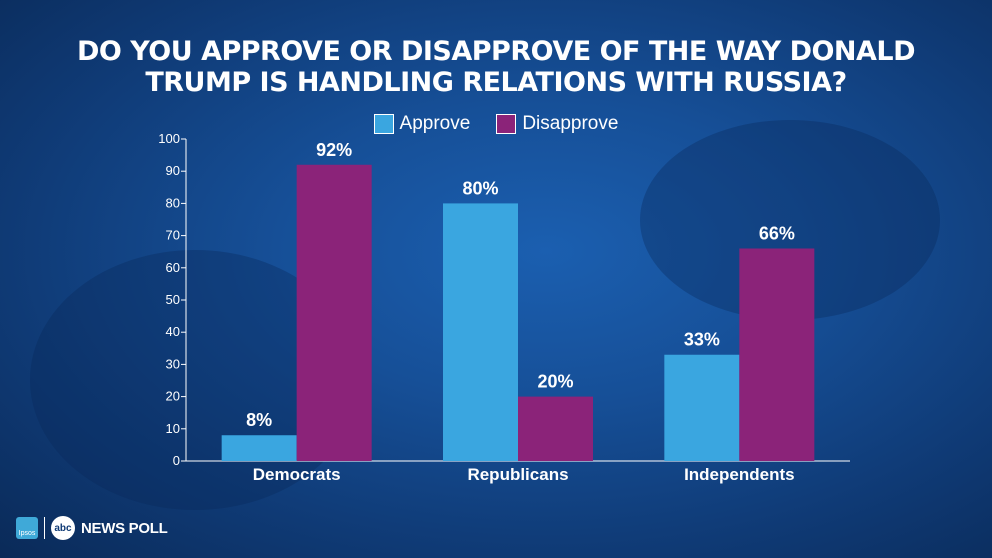  What do you see at coordinates (480, 188) in the screenshot?
I see `data-label: 80%` at bounding box center [480, 188].